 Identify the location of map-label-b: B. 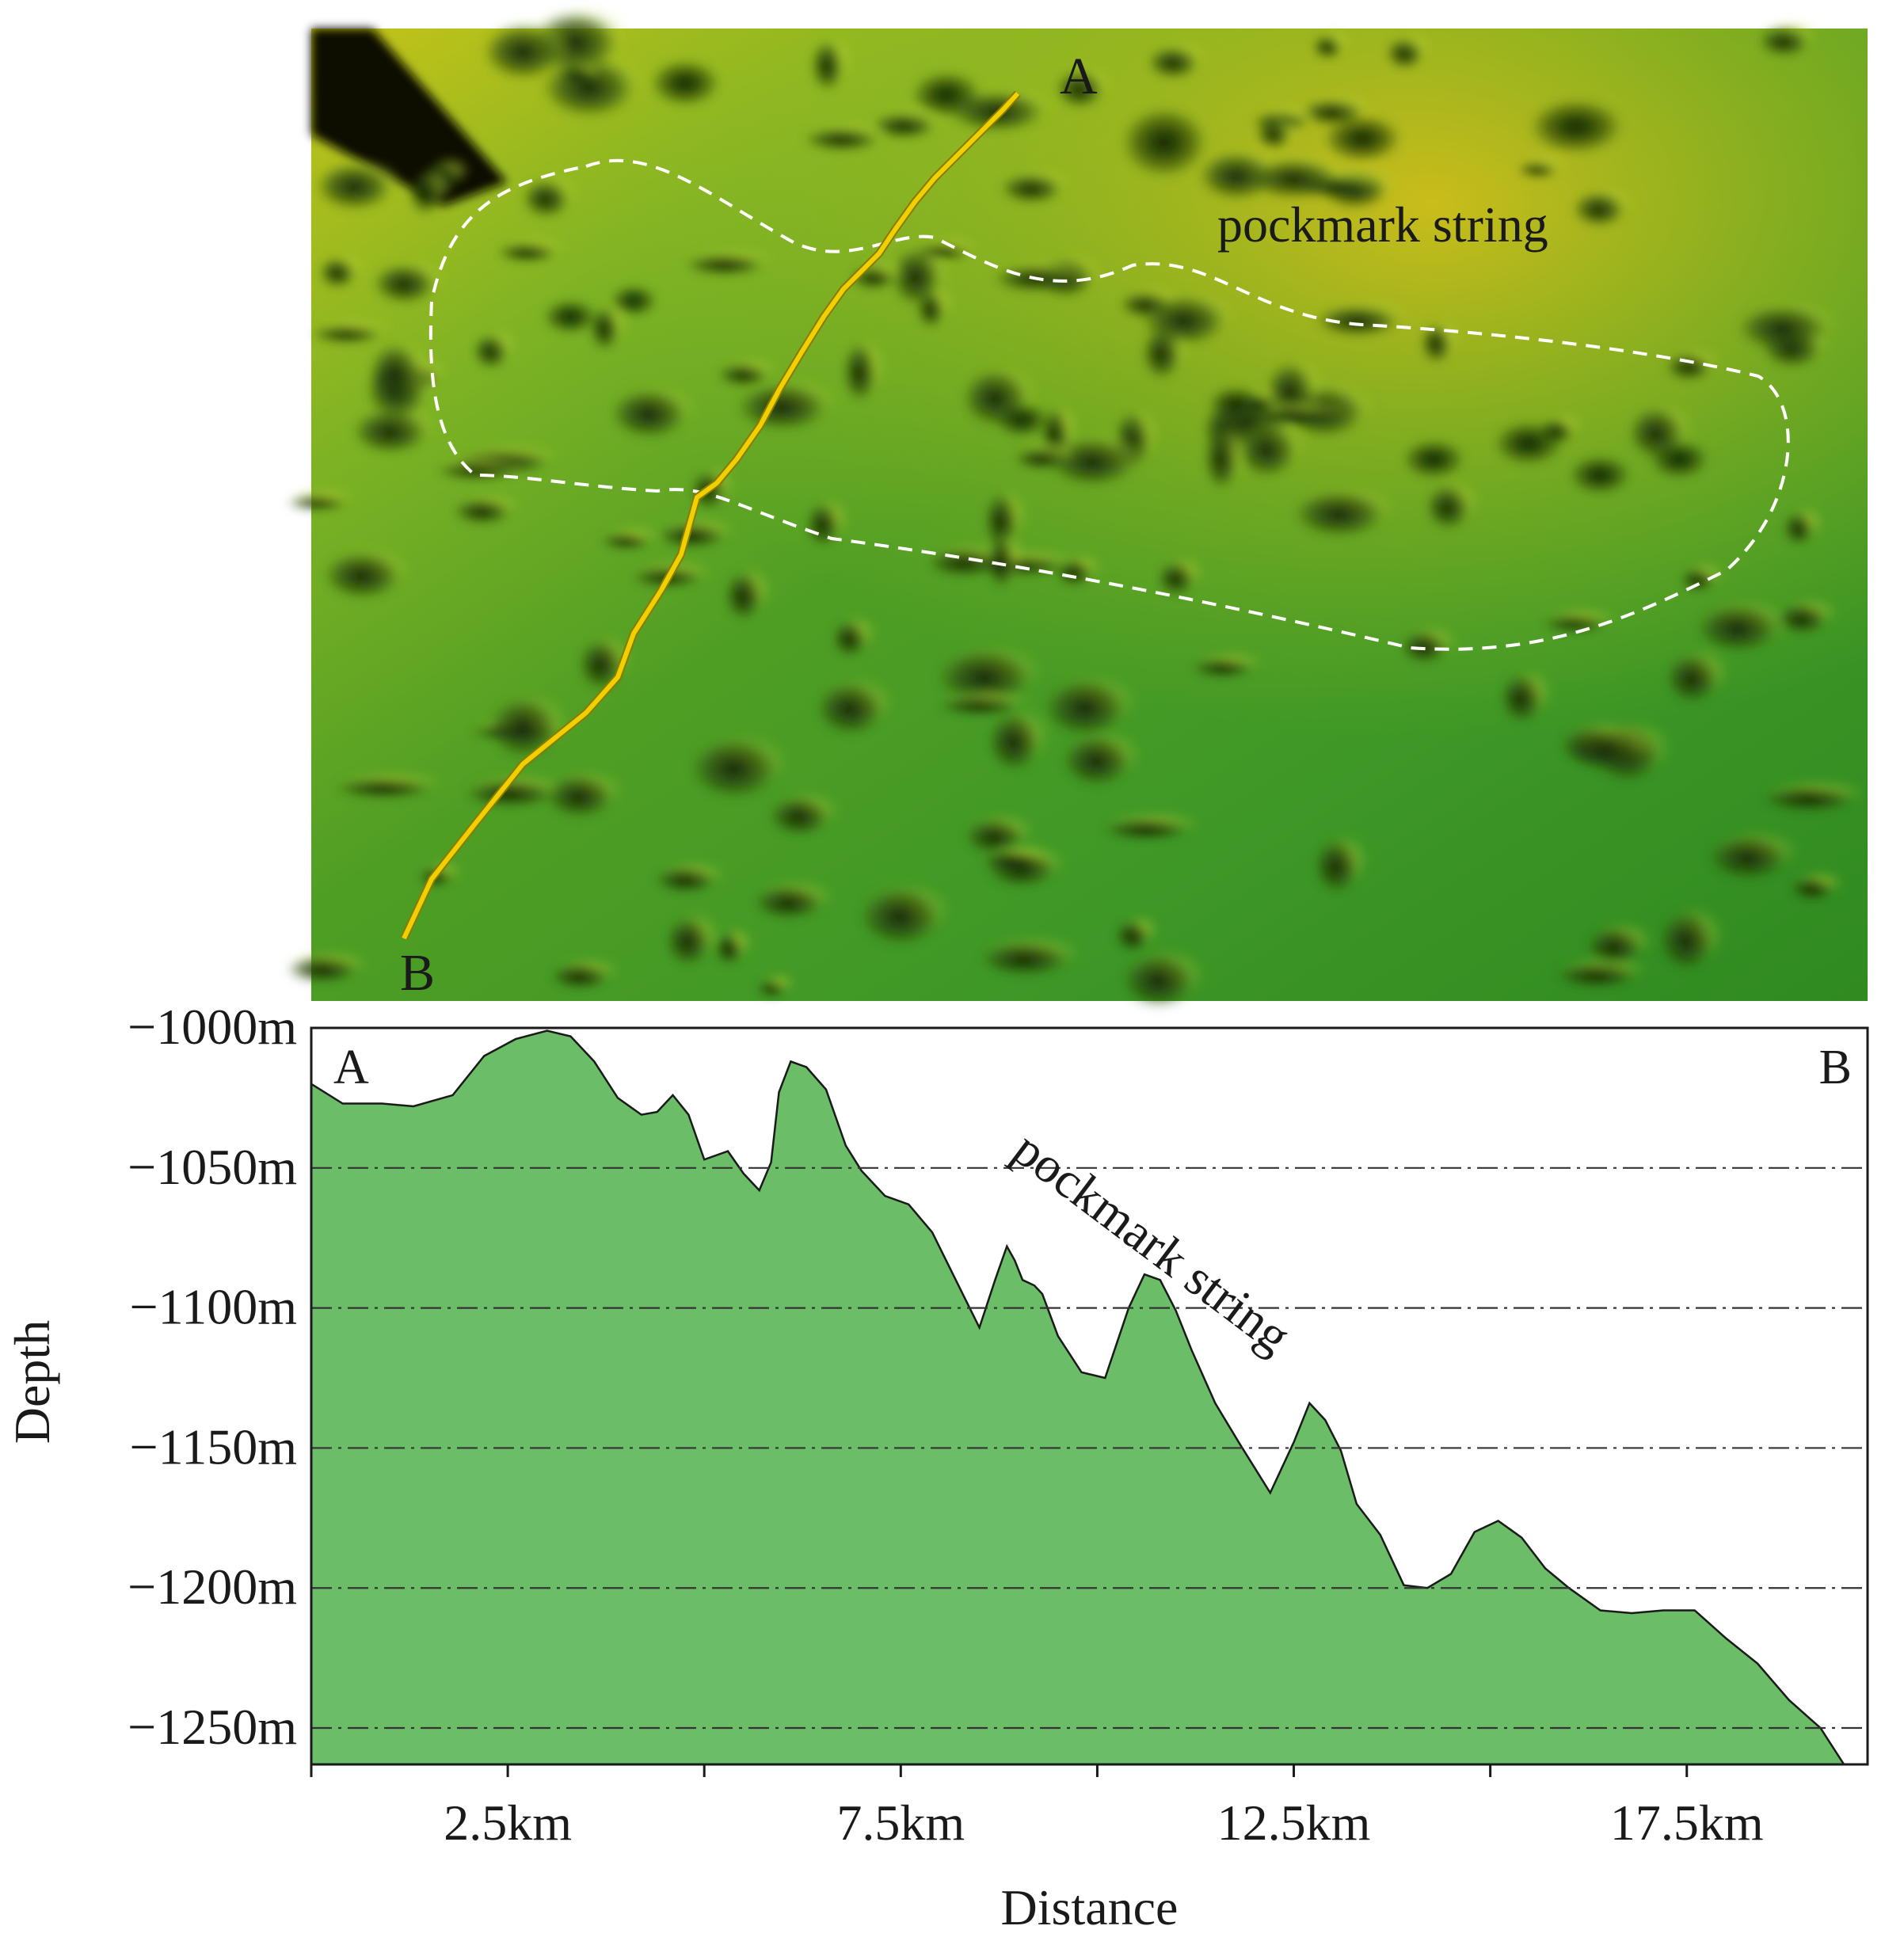
(417, 973).